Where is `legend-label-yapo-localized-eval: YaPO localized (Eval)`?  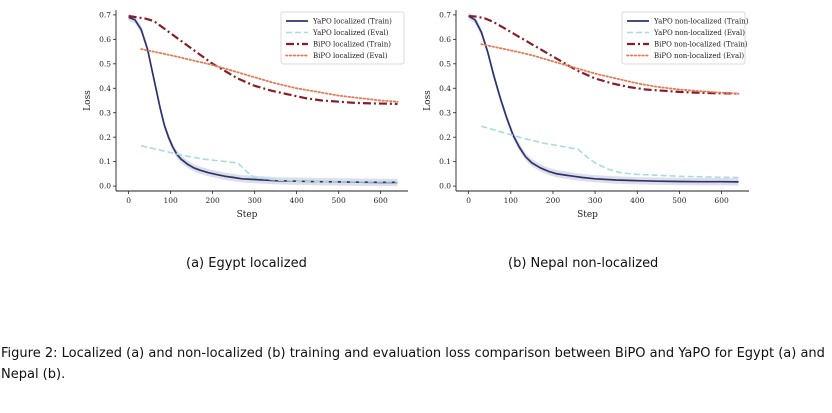 legend-label-yapo-localized-eval: YaPO localized (Eval) is located at coordinates (350, 33).